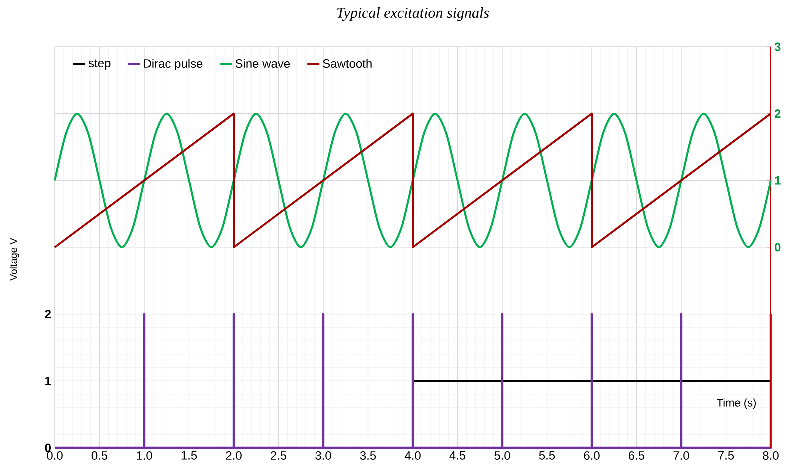 Image resolution: width=789 pixels, height=476 pixels. What do you see at coordinates (458, 456) in the screenshot?
I see `x-tick-label: 4.5` at bounding box center [458, 456].